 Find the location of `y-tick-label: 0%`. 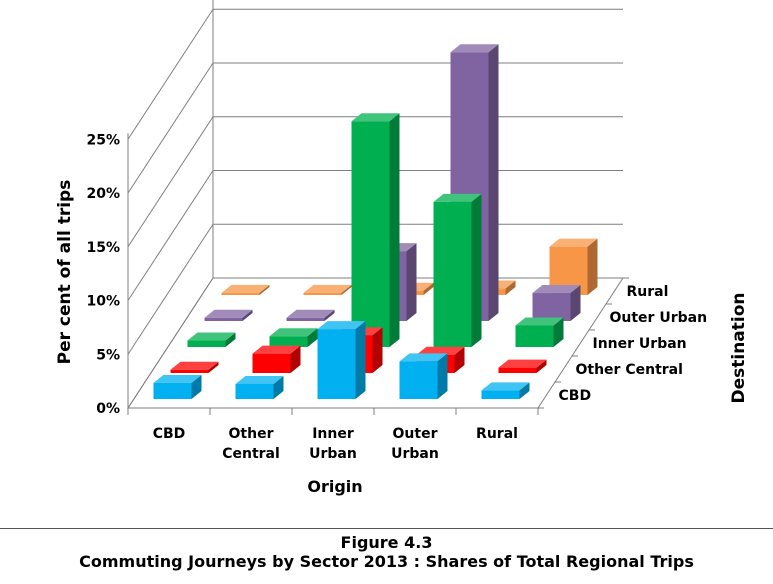

y-tick-label: 0% is located at coordinates (108, 409).